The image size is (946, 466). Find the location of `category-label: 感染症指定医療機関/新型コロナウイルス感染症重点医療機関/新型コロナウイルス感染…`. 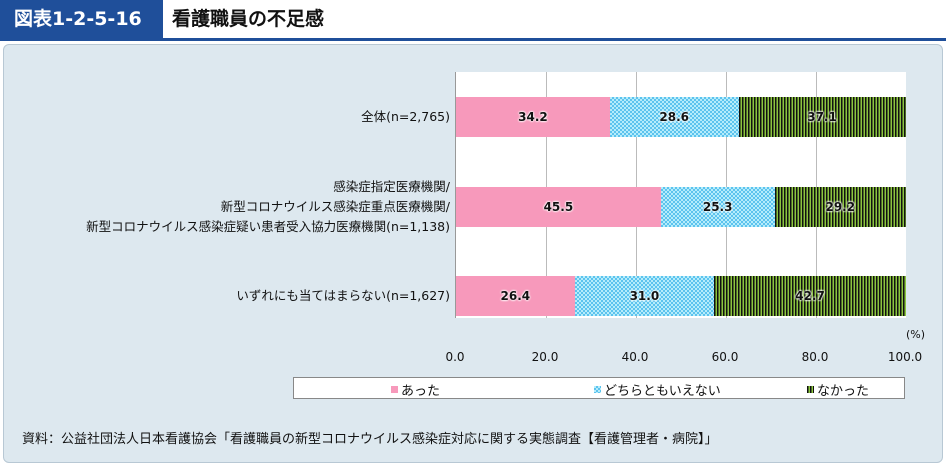

category-label: 感染症指定医療機関/新型コロナウイルス感染症重点医療機関/新型コロナウイルス感染… is located at coordinates (268, 207).